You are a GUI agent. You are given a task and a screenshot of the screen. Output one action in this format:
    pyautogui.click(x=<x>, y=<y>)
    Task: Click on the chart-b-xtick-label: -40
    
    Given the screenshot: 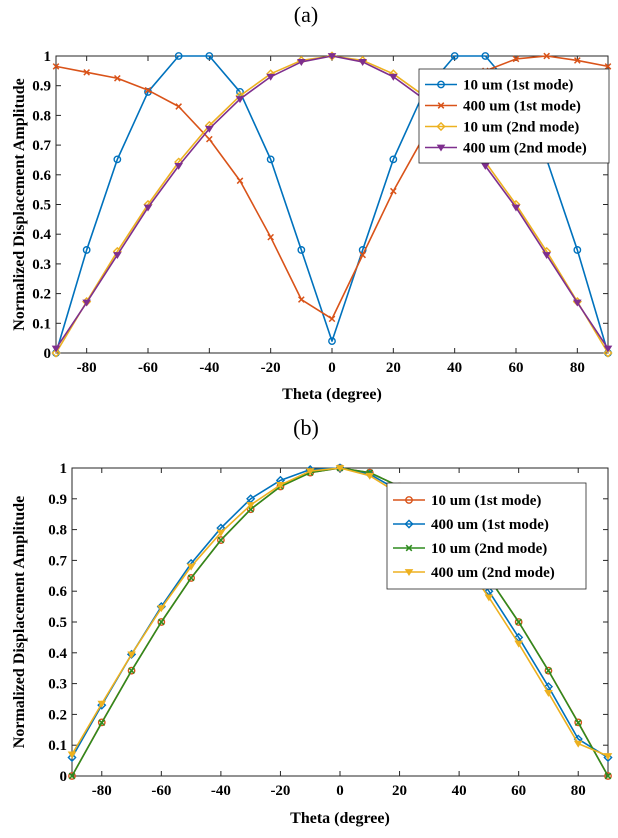 What is the action you would take?
    pyautogui.click(x=221, y=791)
    